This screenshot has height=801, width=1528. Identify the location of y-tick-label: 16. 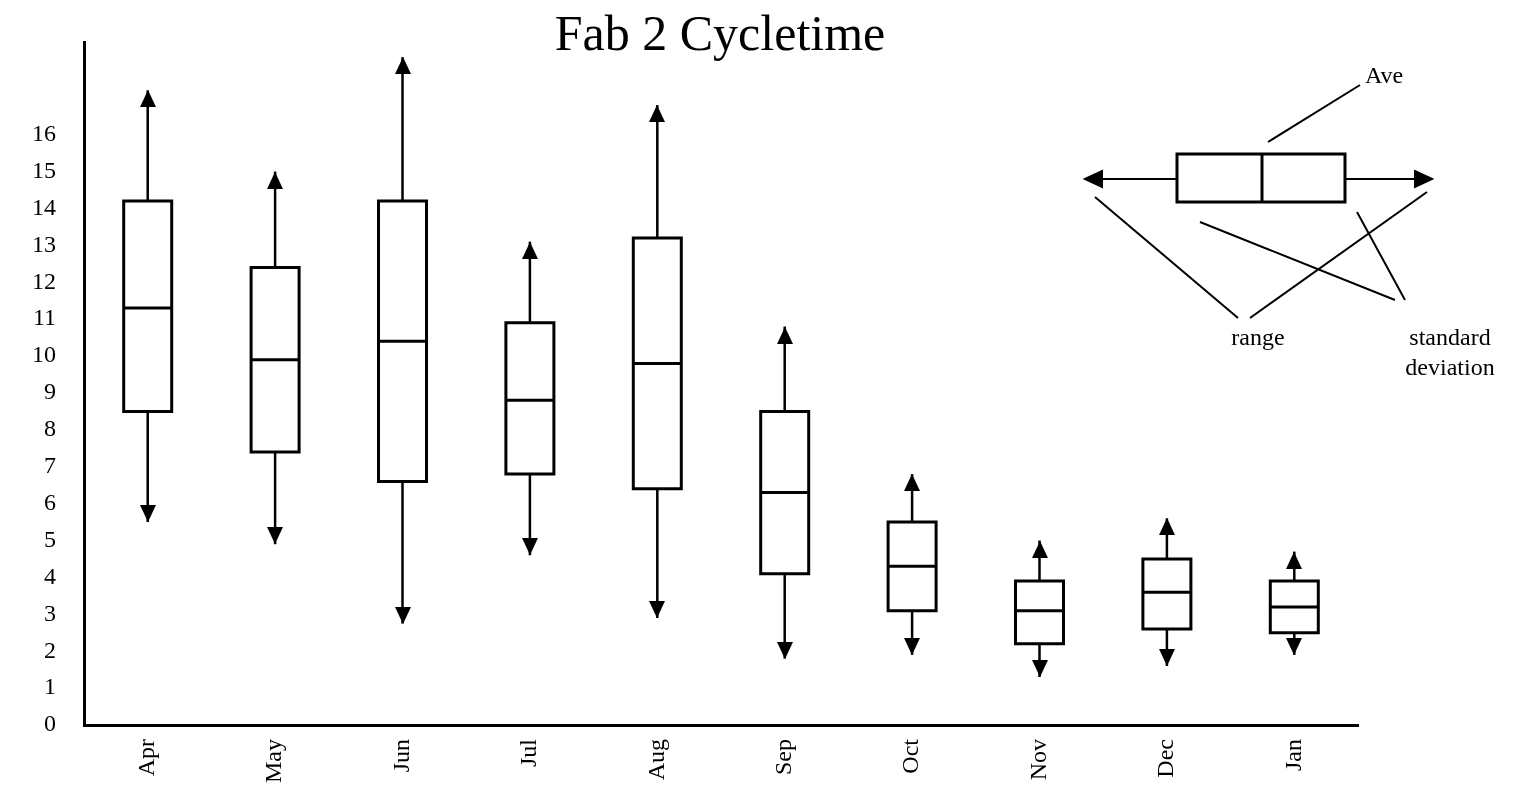
(44, 132).